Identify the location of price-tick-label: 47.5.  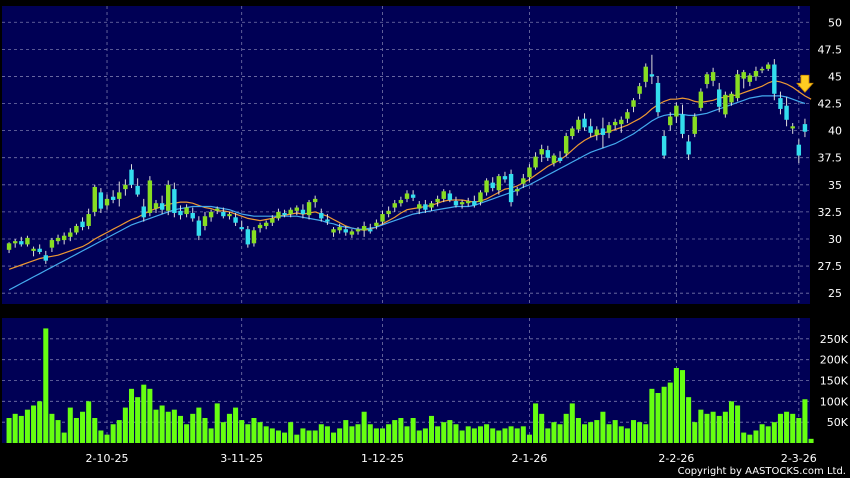
(830, 49).